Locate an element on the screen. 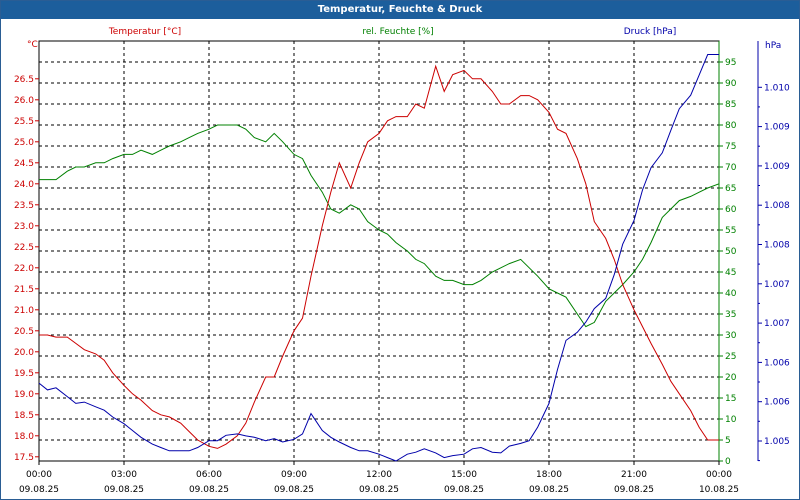 The height and width of the screenshot is (500, 800). time-tick-label: 06:00 is located at coordinates (209, 475).